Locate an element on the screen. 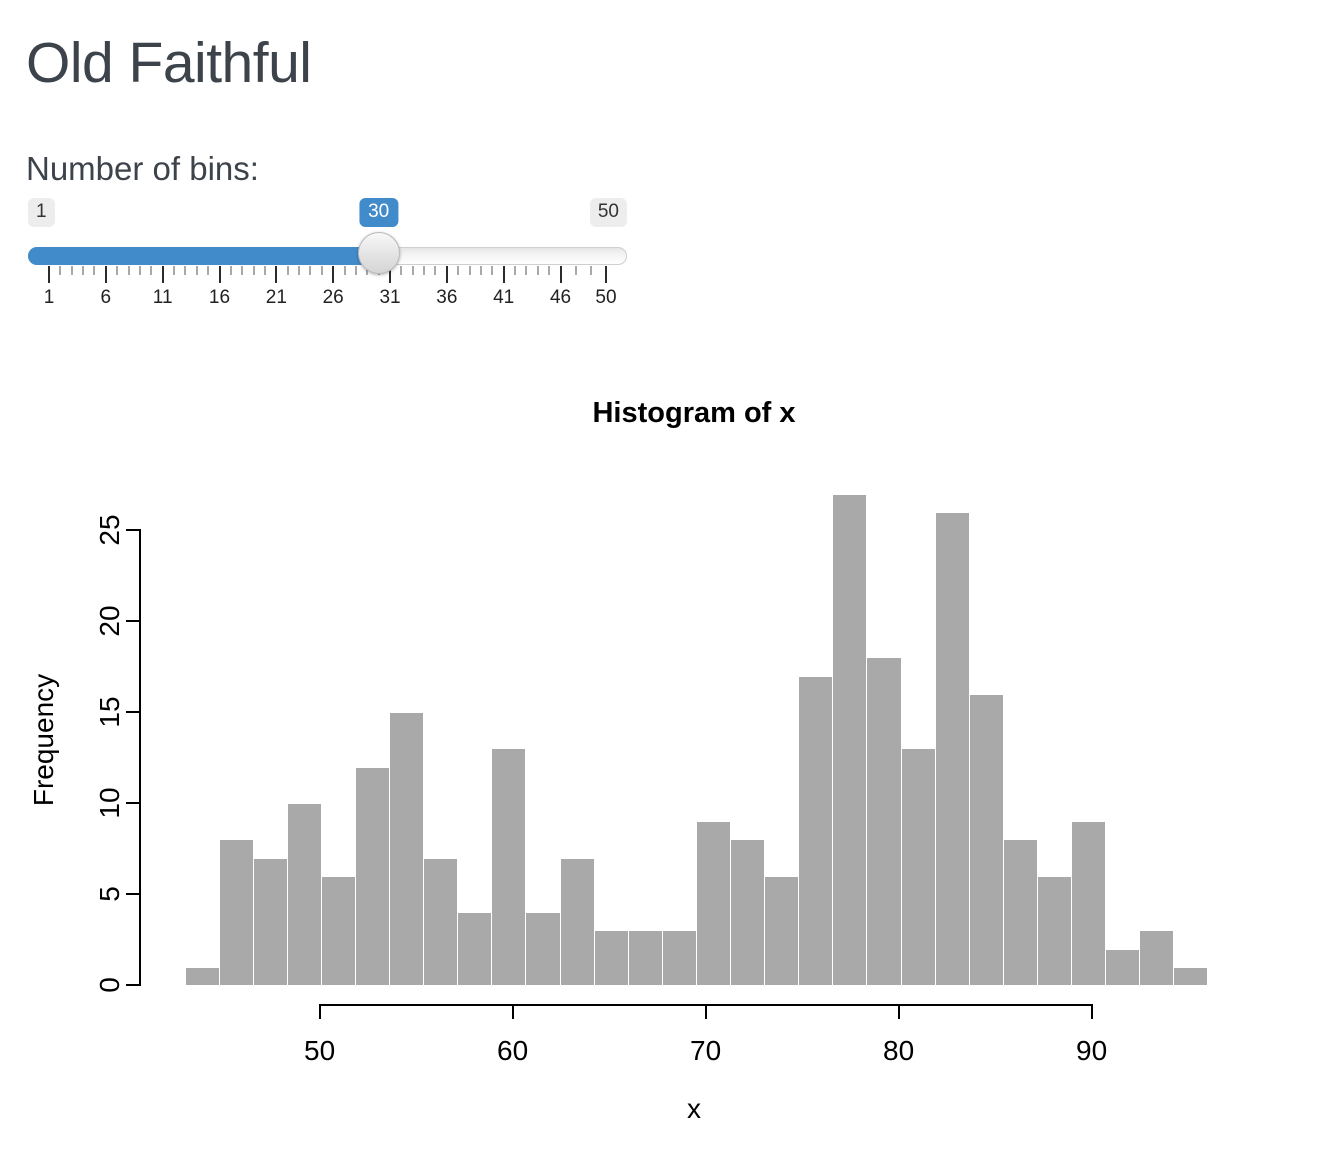 This screenshot has width=1326, height=1150. x-axis-tick-label: 90 is located at coordinates (1092, 1050).